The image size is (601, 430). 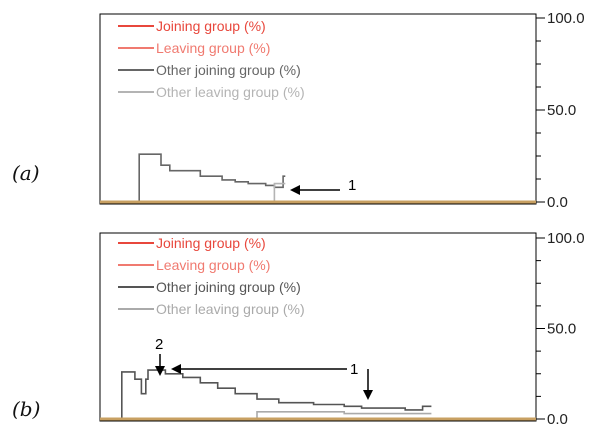 What do you see at coordinates (160, 356) in the screenshot?
I see `panel-b-annotation-2: 2` at bounding box center [160, 356].